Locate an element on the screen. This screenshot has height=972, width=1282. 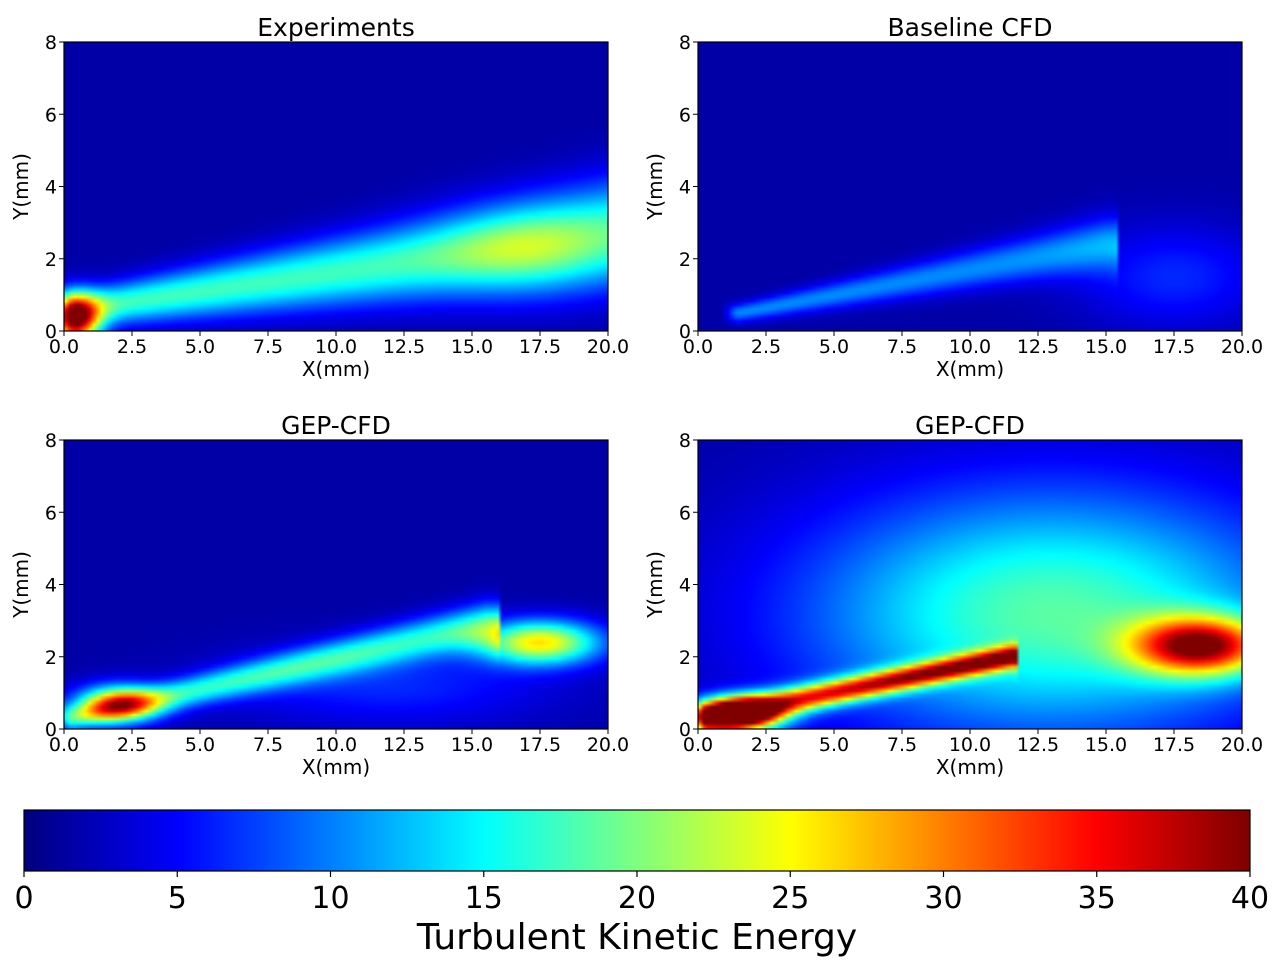
colorbar-tick-label: 0 is located at coordinates (23, 898).